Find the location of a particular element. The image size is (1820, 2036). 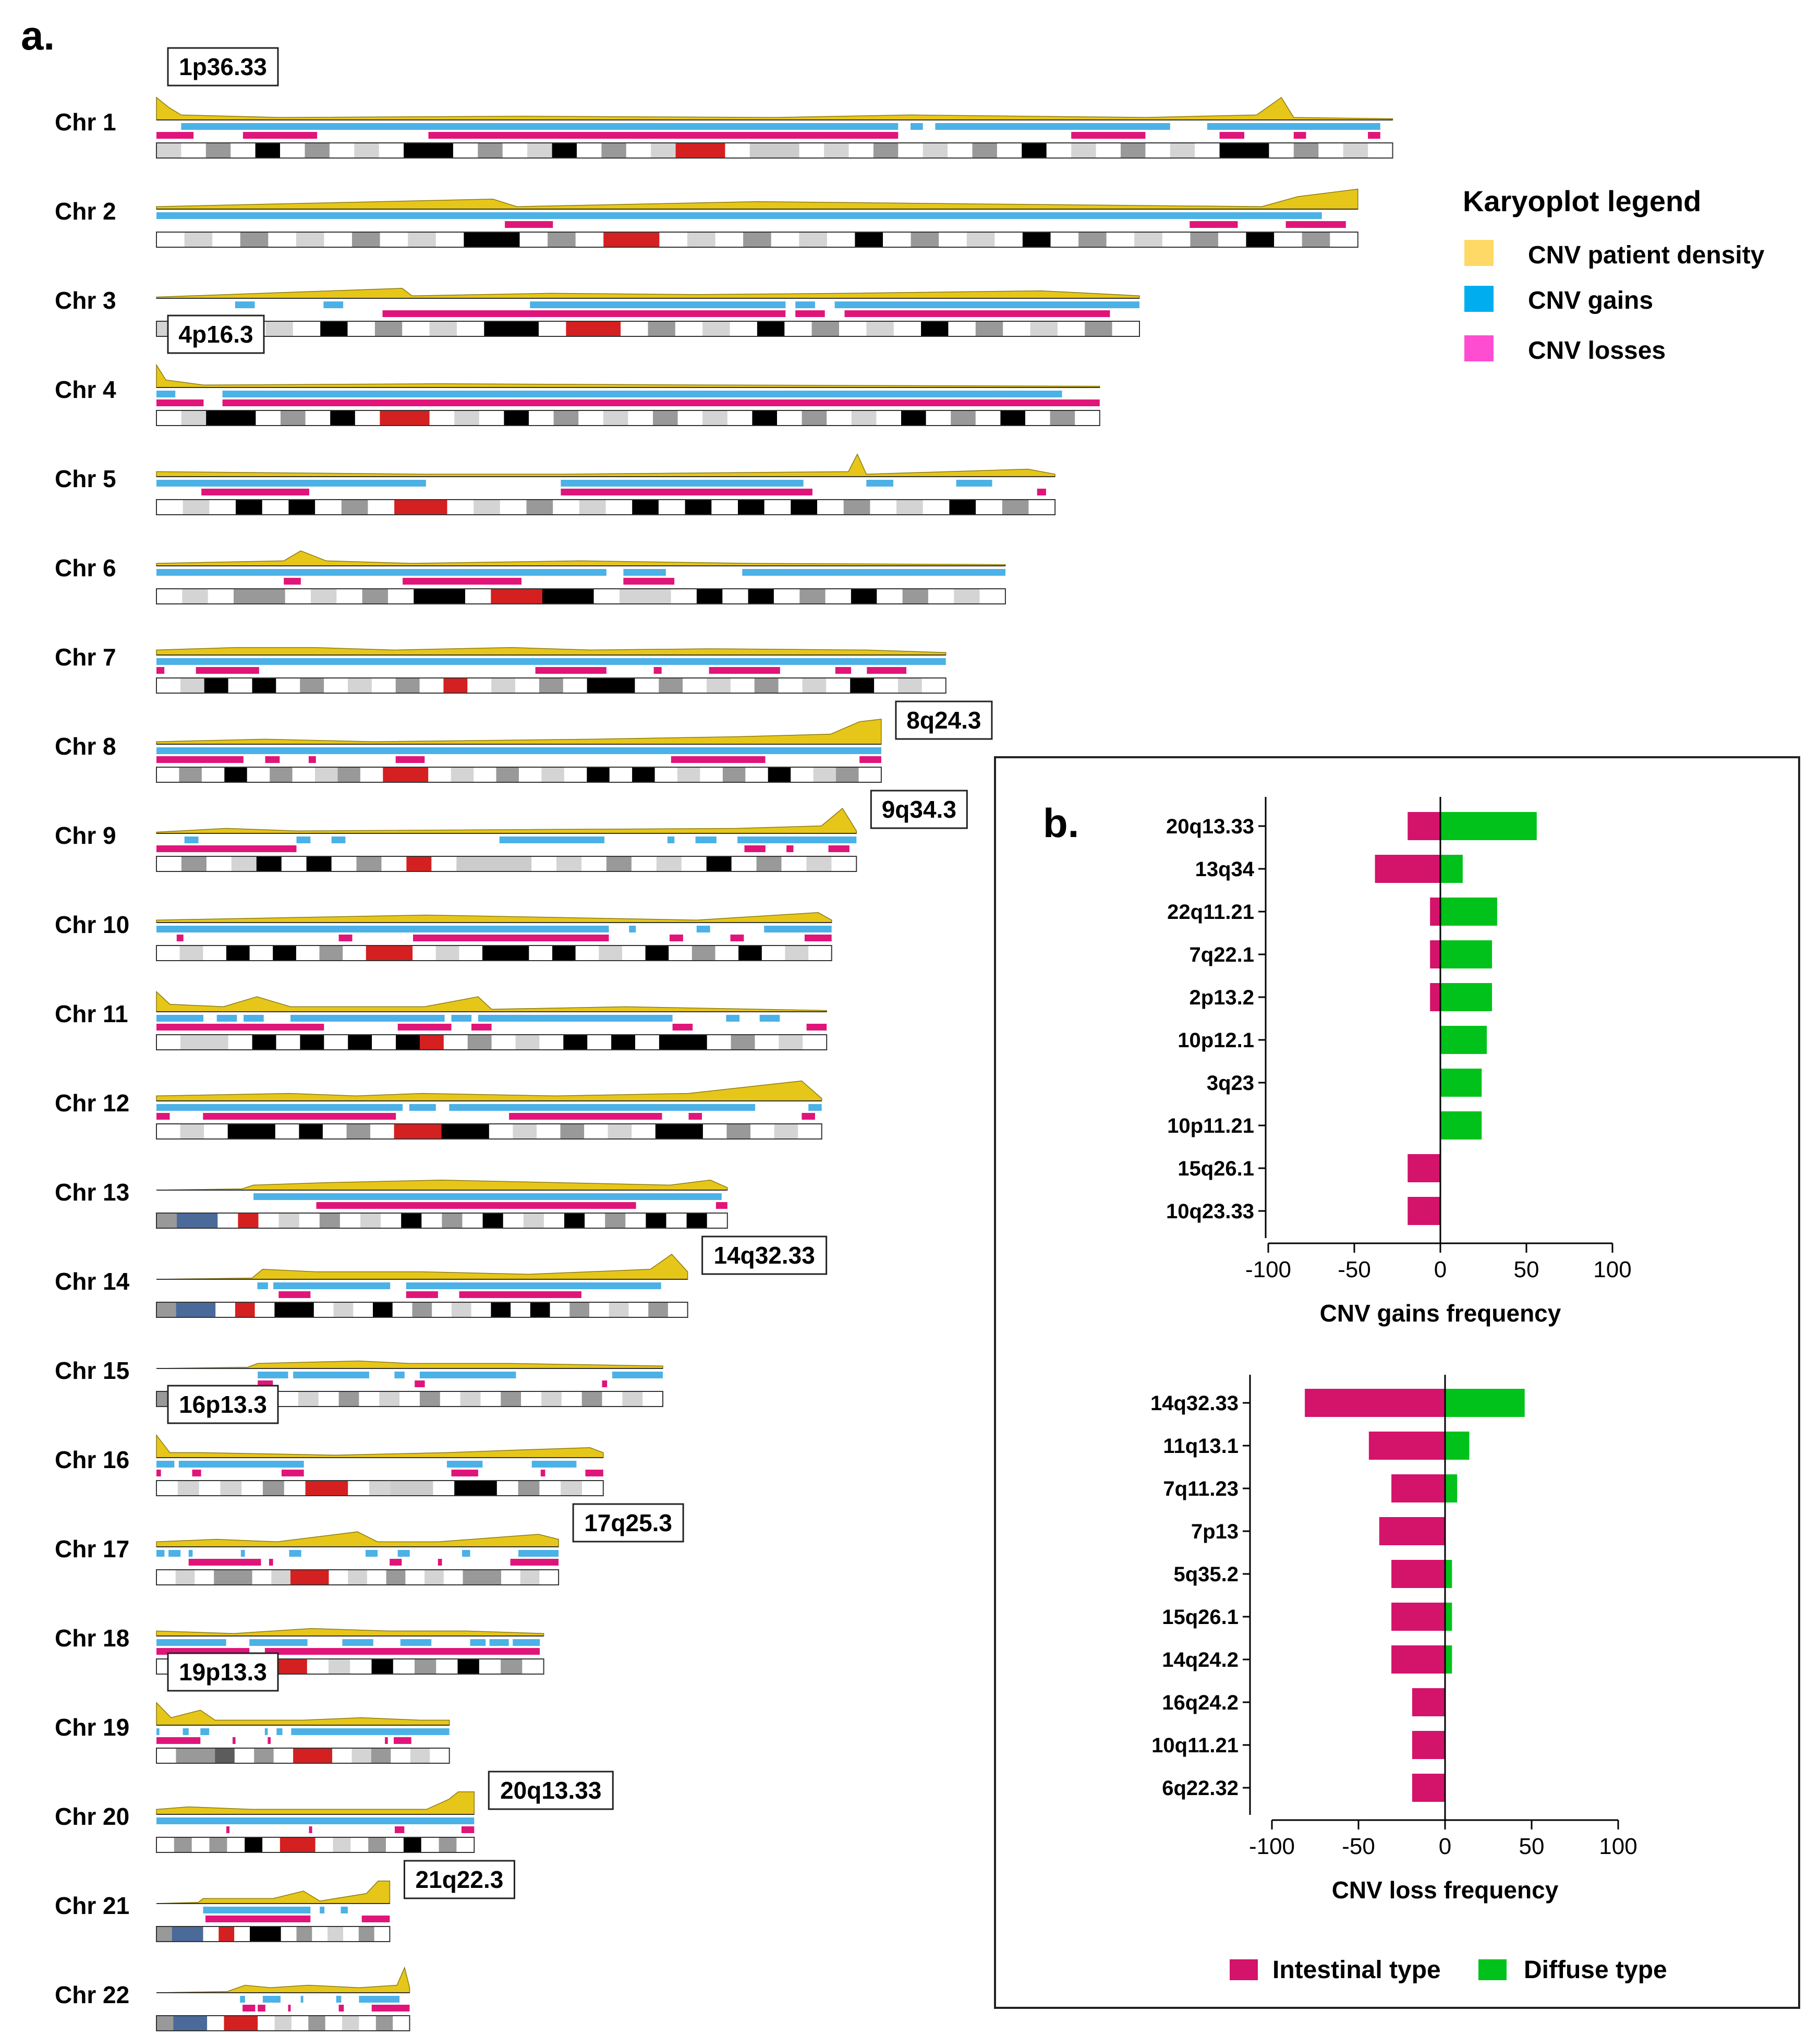

chr-13-label: Chr 13 is located at coordinates (92, 1192).